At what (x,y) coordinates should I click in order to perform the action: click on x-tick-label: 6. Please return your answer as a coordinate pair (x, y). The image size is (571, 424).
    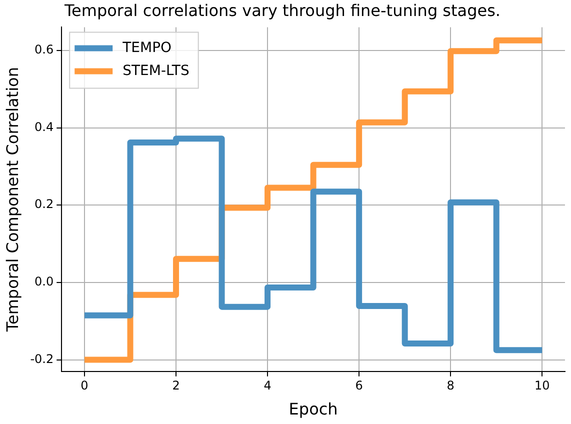
    Looking at the image, I should click on (359, 385).